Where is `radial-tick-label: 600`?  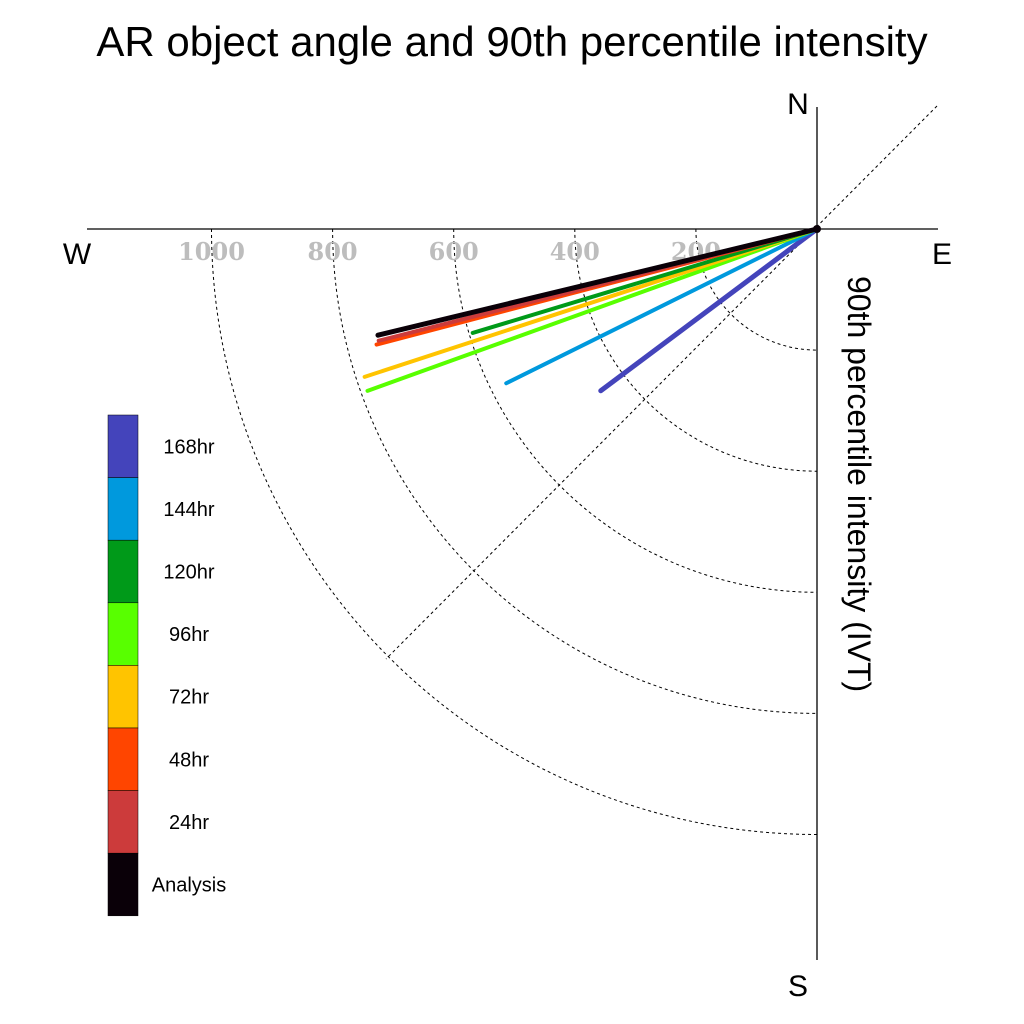
radial-tick-label: 600 is located at coordinates (454, 251).